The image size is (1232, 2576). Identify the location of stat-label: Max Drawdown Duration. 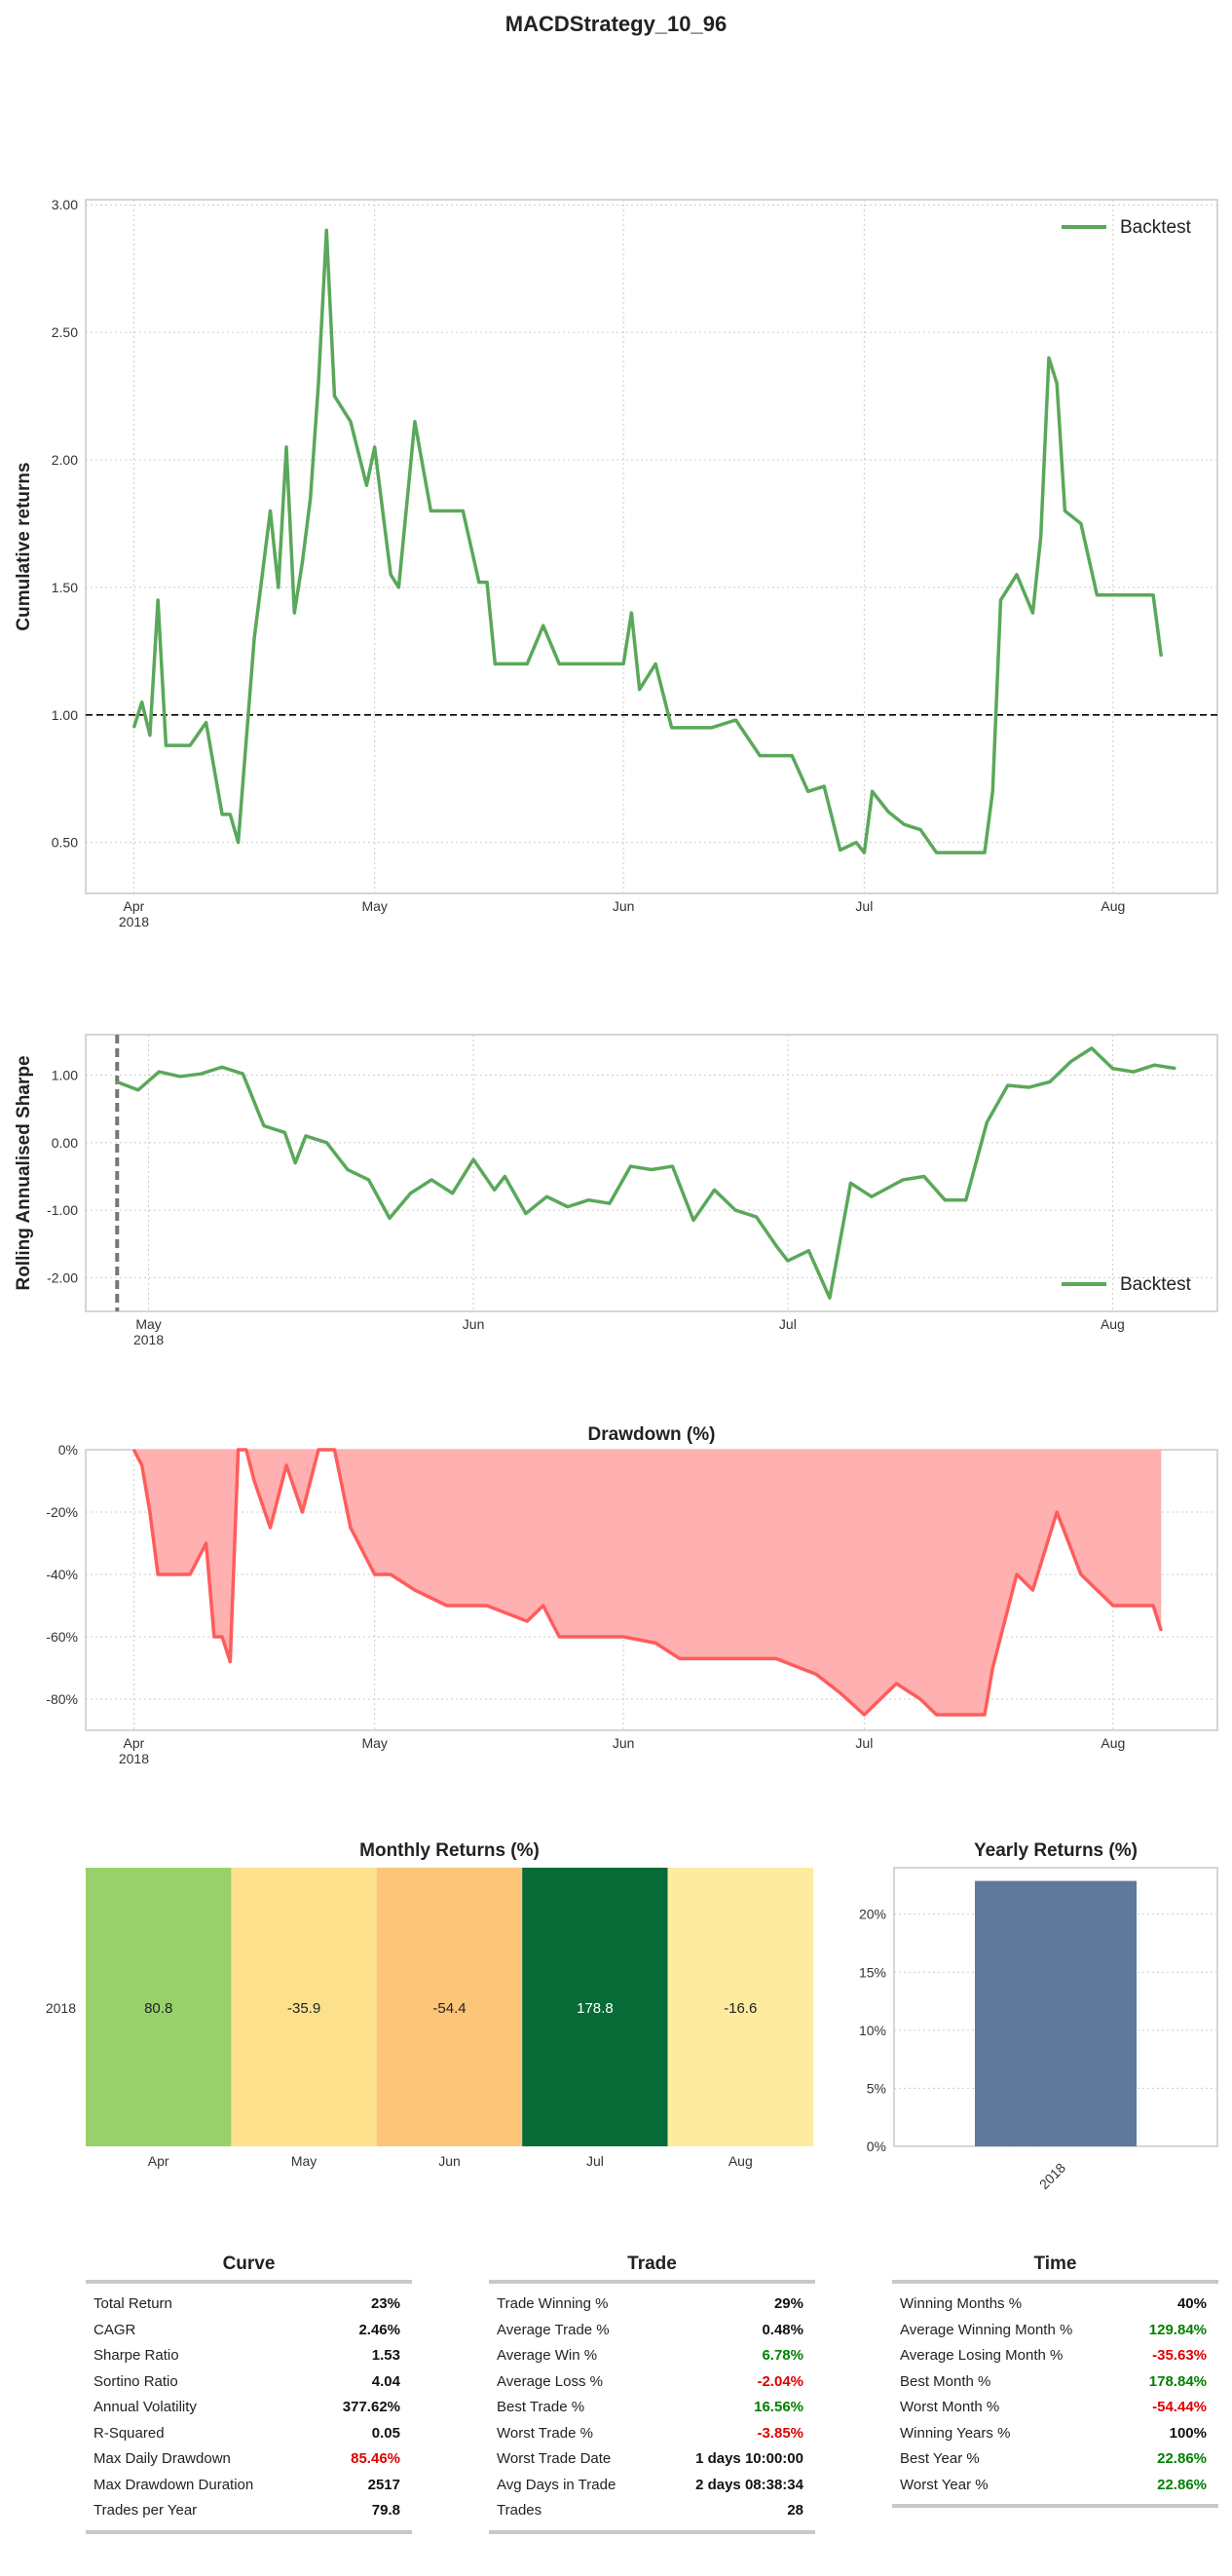
(173, 2484).